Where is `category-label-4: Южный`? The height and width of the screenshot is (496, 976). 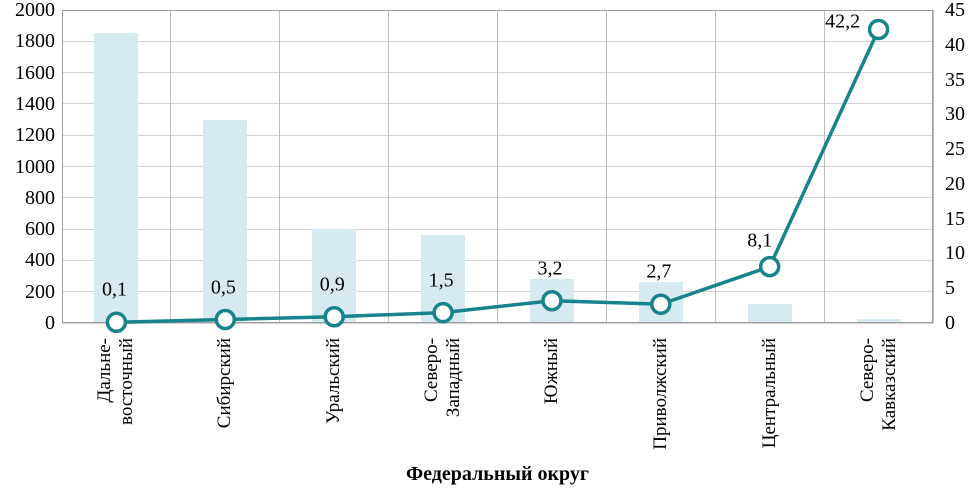
category-label-4: Южный is located at coordinates (552, 402).